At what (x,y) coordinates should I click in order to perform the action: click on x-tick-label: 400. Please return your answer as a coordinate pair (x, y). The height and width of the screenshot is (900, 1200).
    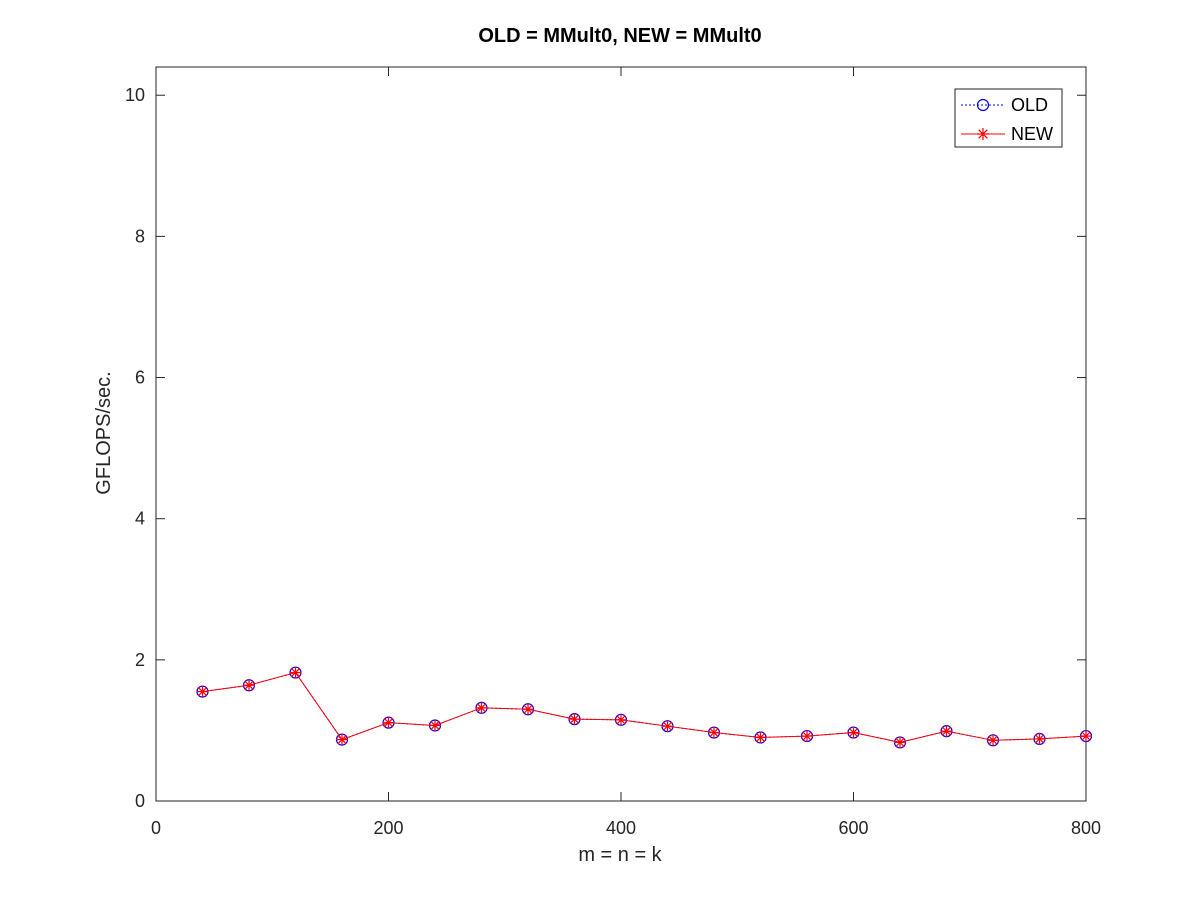
    Looking at the image, I should click on (621, 828).